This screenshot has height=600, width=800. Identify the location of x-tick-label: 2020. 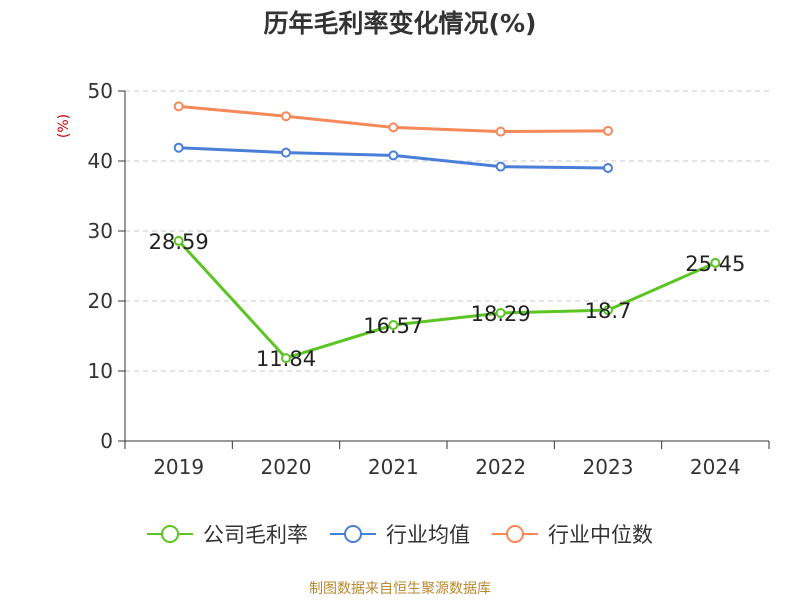
(286, 467).